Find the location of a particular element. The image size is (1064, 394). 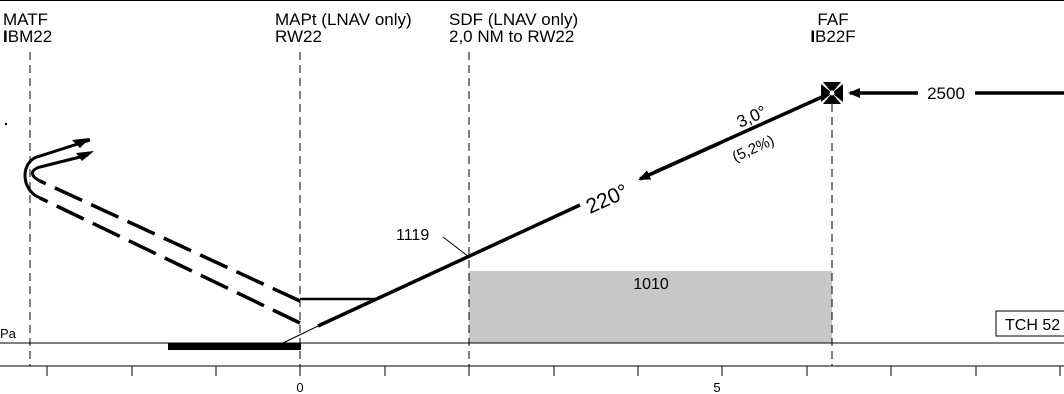

sdf-label: SDF (LNAV only) 2,0 NM to RW22 is located at coordinates (513, 28).